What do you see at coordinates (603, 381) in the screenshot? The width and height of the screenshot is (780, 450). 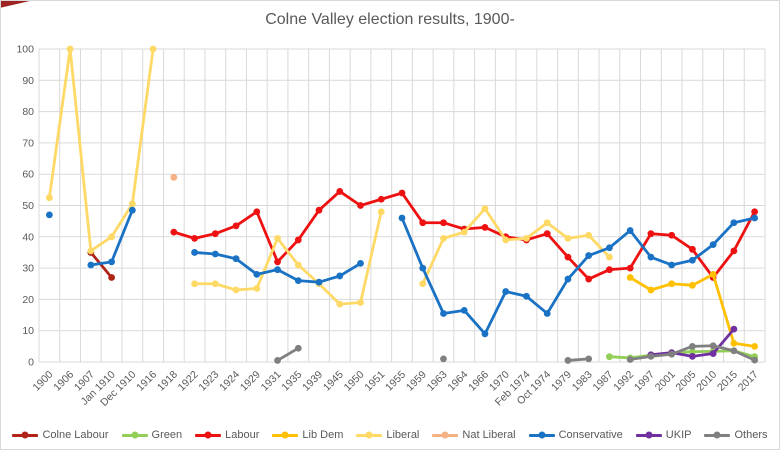 I see `x-axis-tick-label: 1987` at bounding box center [603, 381].